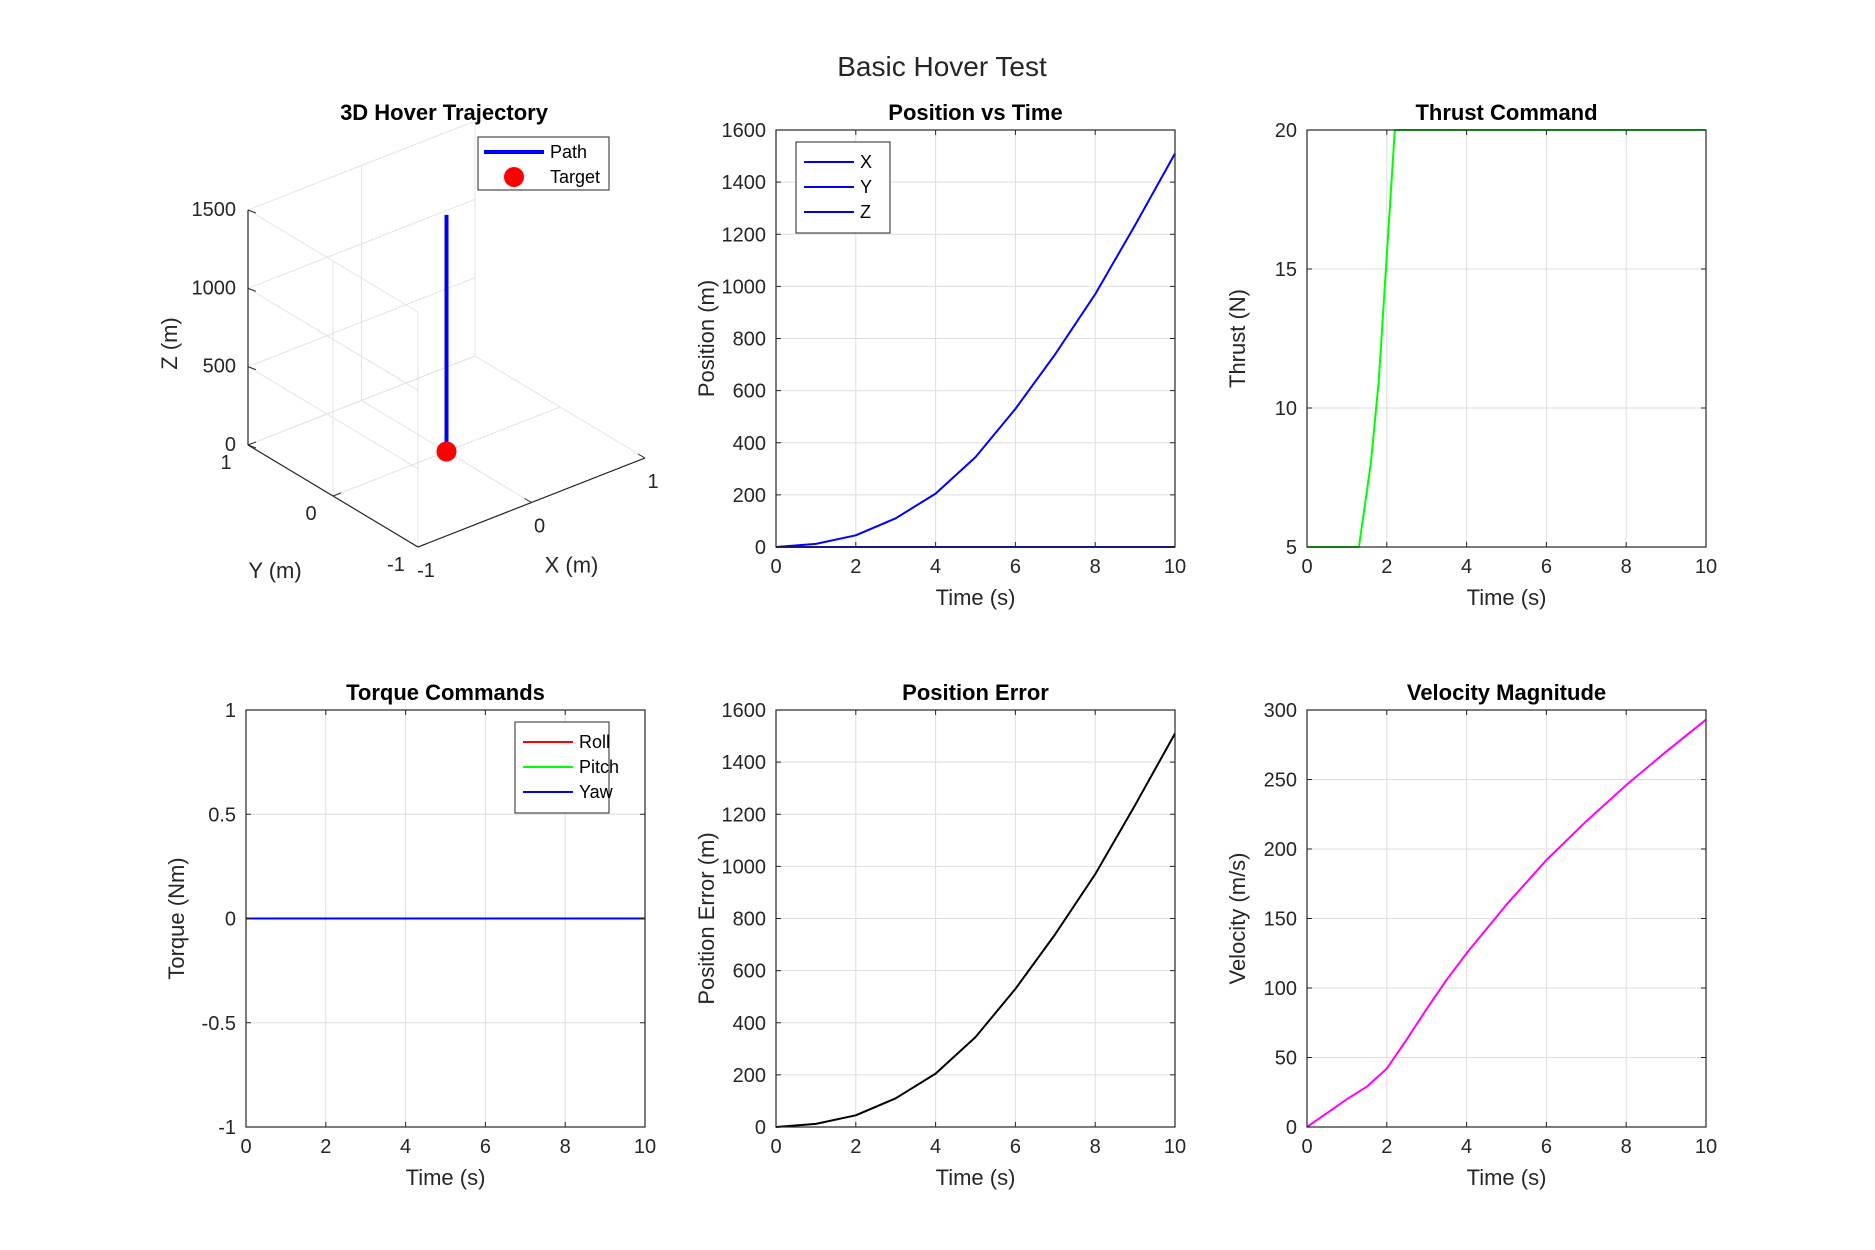  Describe the element at coordinates (230, 920) in the screenshot. I see `torque-ytick-label: 0` at that location.